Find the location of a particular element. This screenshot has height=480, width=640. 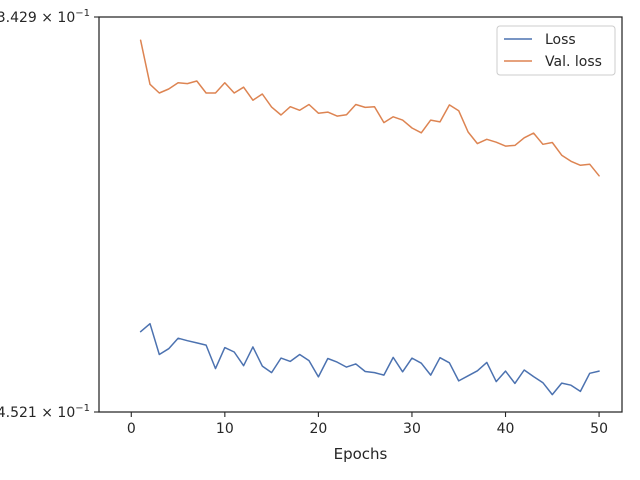

x-axis-label: Epochs is located at coordinates (361, 454).